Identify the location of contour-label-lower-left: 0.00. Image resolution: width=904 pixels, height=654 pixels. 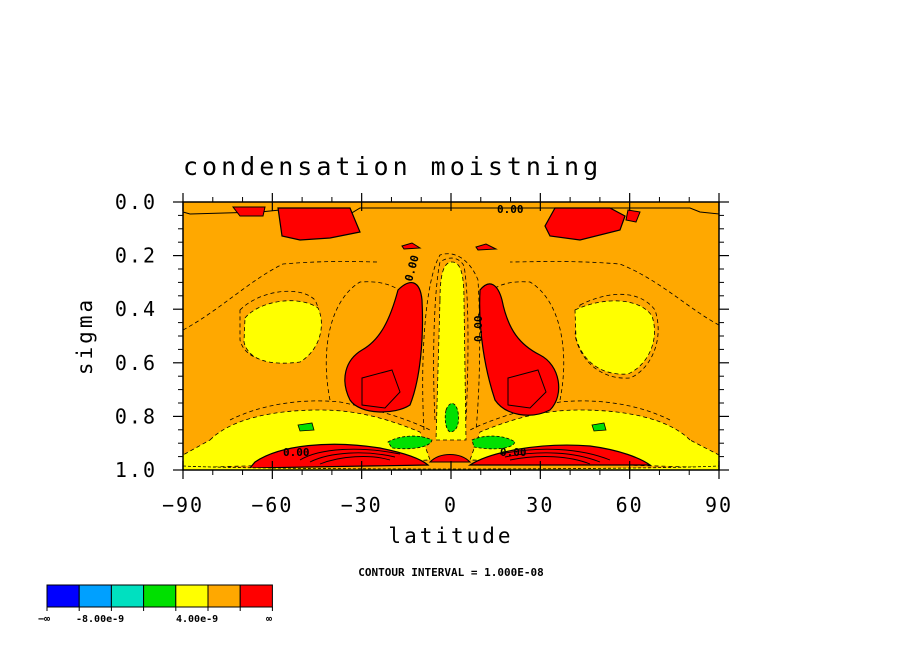
(296, 452).